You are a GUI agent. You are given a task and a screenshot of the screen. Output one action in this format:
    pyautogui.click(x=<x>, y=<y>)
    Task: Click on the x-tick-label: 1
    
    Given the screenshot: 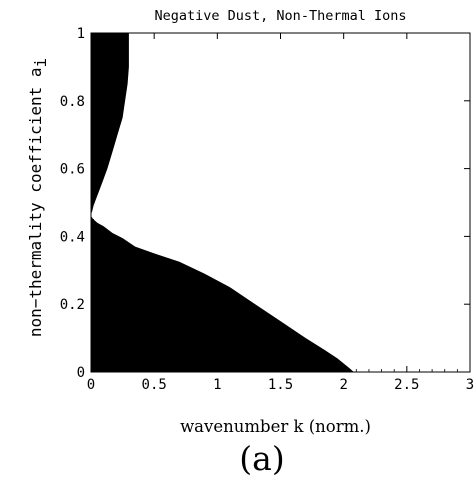 What is the action you would take?
    pyautogui.click(x=217, y=385)
    